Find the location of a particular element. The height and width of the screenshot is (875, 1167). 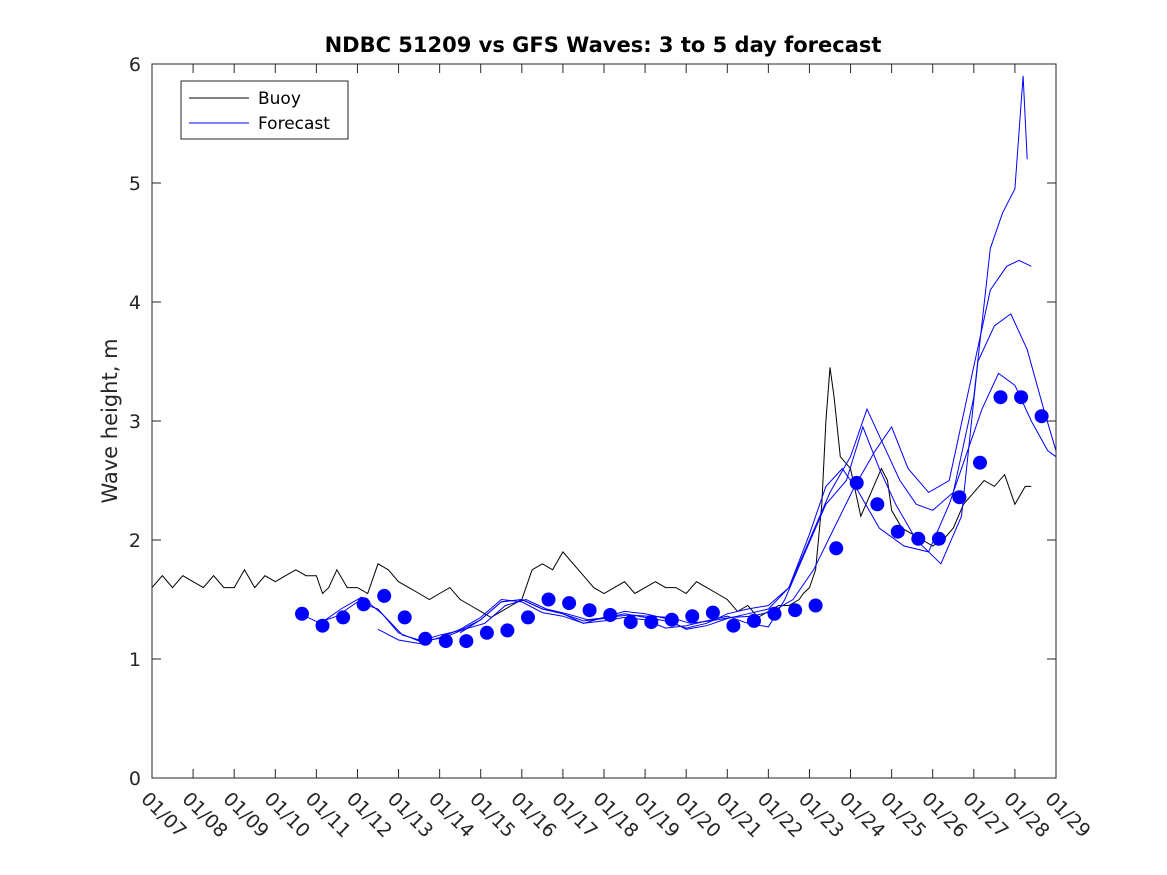

y-tick-label: 3 is located at coordinates (135, 422).